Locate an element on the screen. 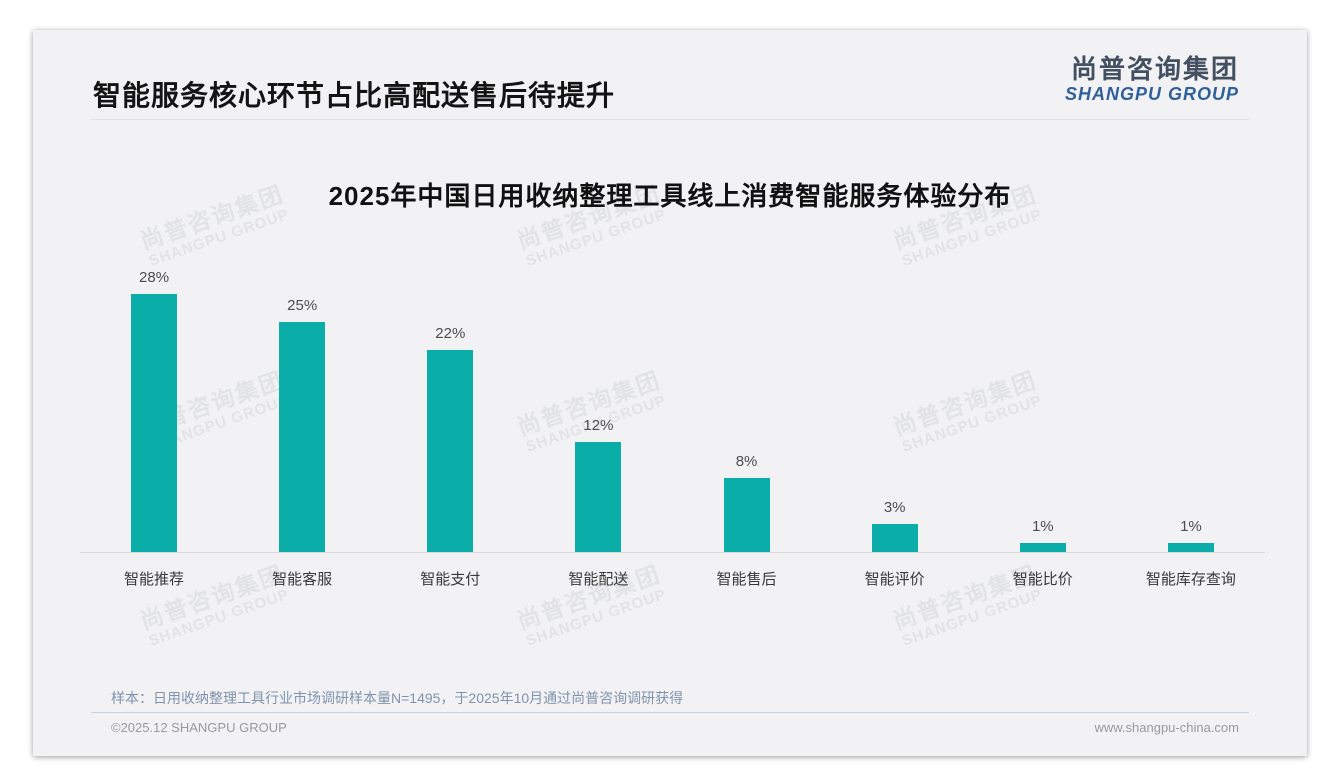 Image resolution: width=1340 pixels, height=780 pixels. x-axis-label: 智能客服 is located at coordinates (302, 579).